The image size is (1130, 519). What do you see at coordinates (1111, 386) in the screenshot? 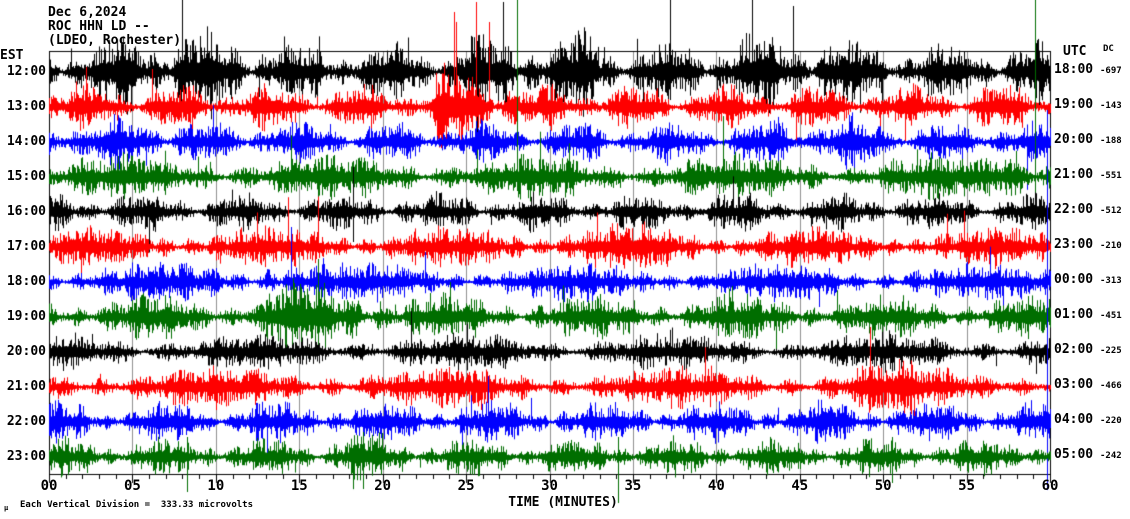
I see `dc-offset-value: -466` at bounding box center [1111, 386].